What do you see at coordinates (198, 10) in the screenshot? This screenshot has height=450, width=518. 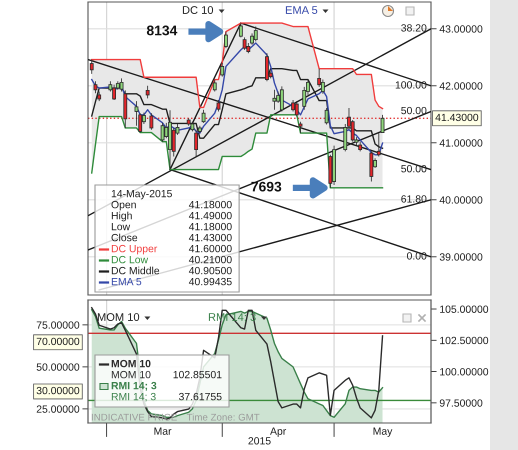 I see `chart-title: DC 10` at bounding box center [198, 10].